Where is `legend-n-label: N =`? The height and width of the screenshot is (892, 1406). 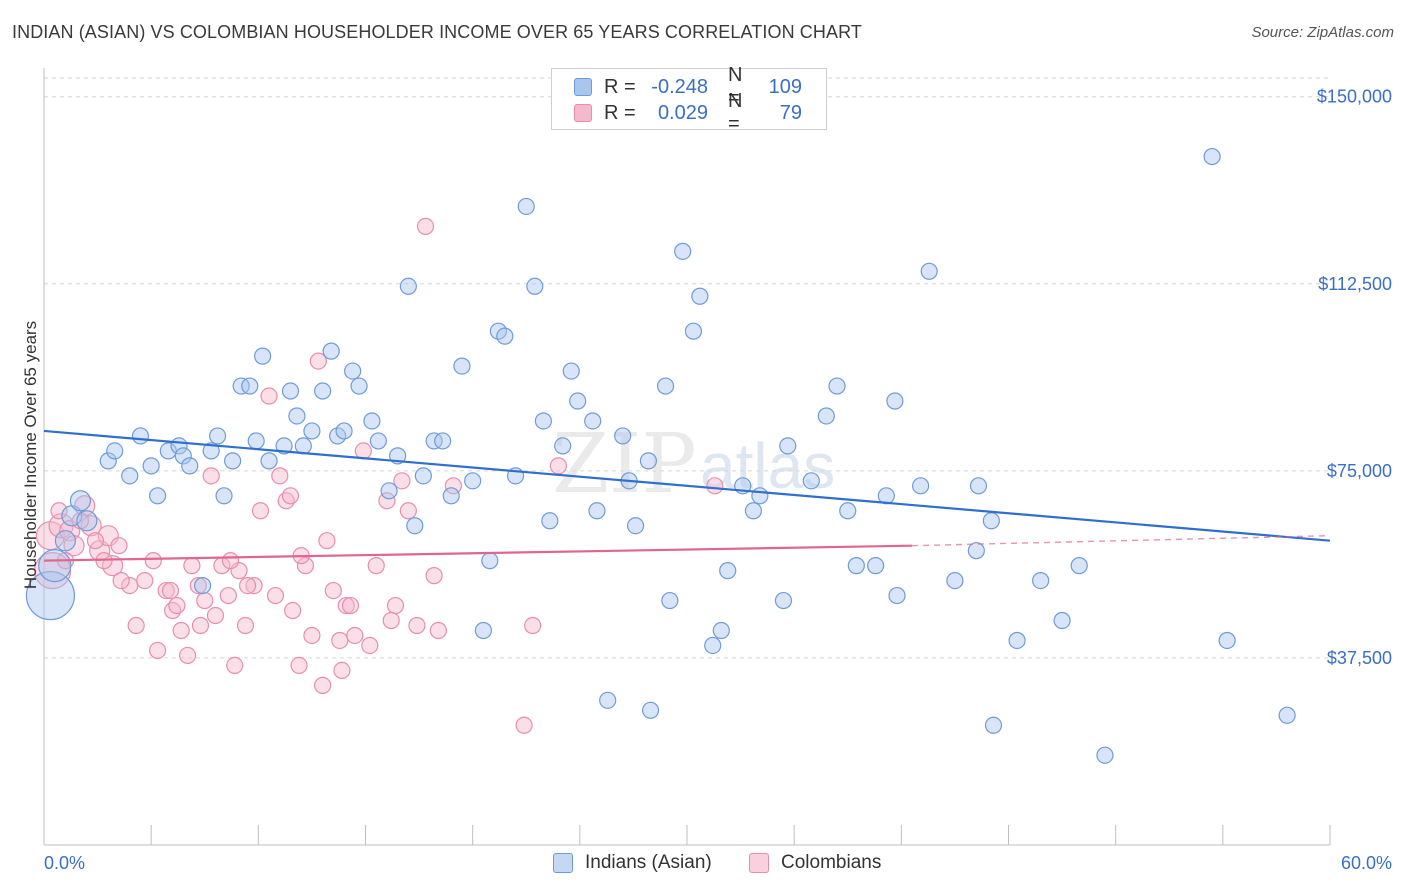 legend-n-label: N = is located at coordinates (735, 112).